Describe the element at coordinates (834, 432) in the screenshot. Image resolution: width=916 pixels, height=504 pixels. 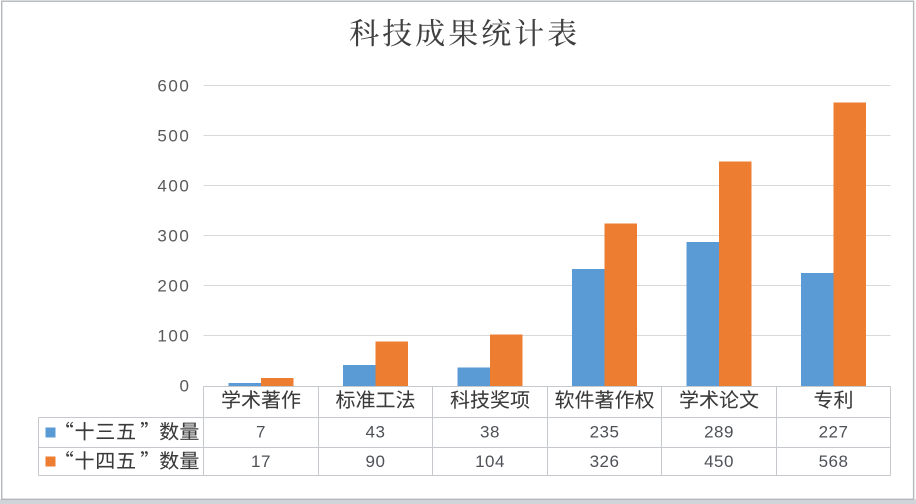
I see `svg-text: 227` at that location.